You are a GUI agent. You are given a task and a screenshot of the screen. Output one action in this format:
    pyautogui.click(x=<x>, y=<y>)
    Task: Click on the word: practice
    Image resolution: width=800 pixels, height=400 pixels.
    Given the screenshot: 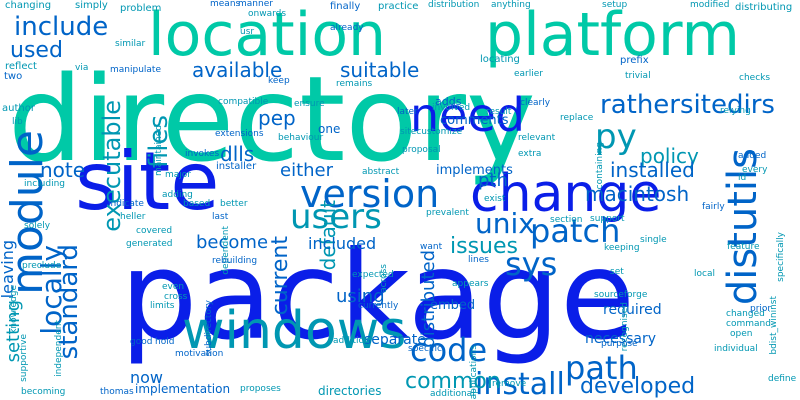 What is the action you would take?
    pyautogui.click(x=398, y=6)
    